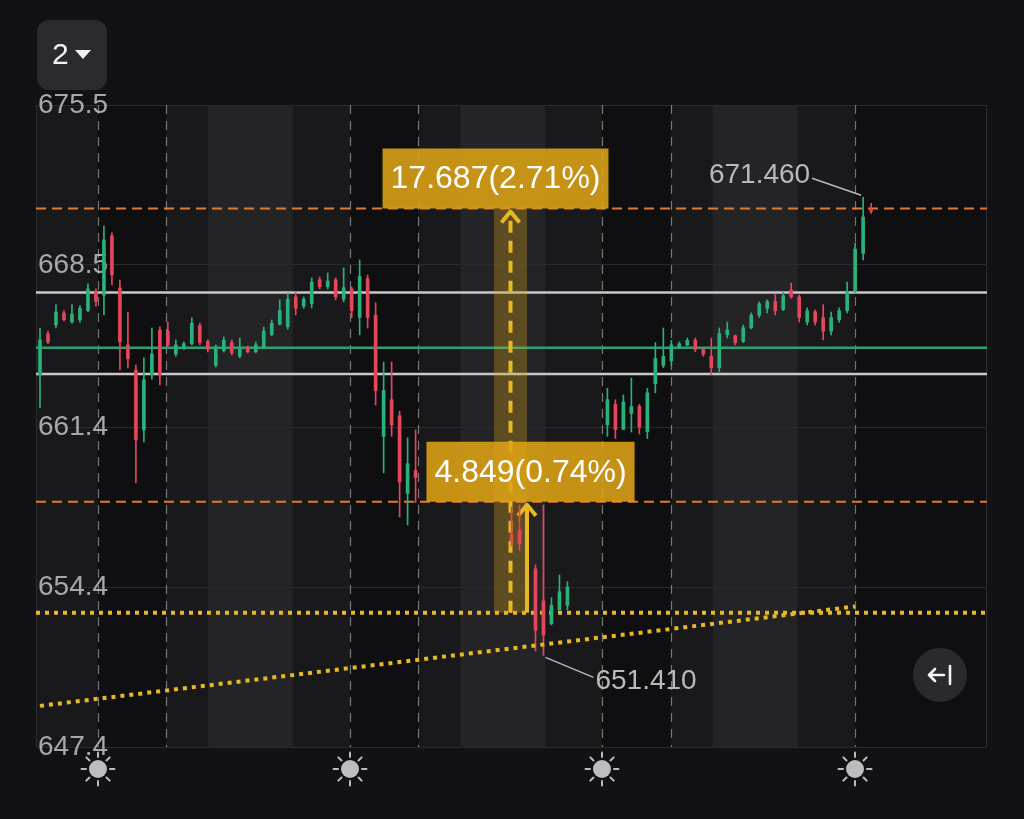  Describe the element at coordinates (871, 208) in the screenshot. I see `candlestick` at that location.